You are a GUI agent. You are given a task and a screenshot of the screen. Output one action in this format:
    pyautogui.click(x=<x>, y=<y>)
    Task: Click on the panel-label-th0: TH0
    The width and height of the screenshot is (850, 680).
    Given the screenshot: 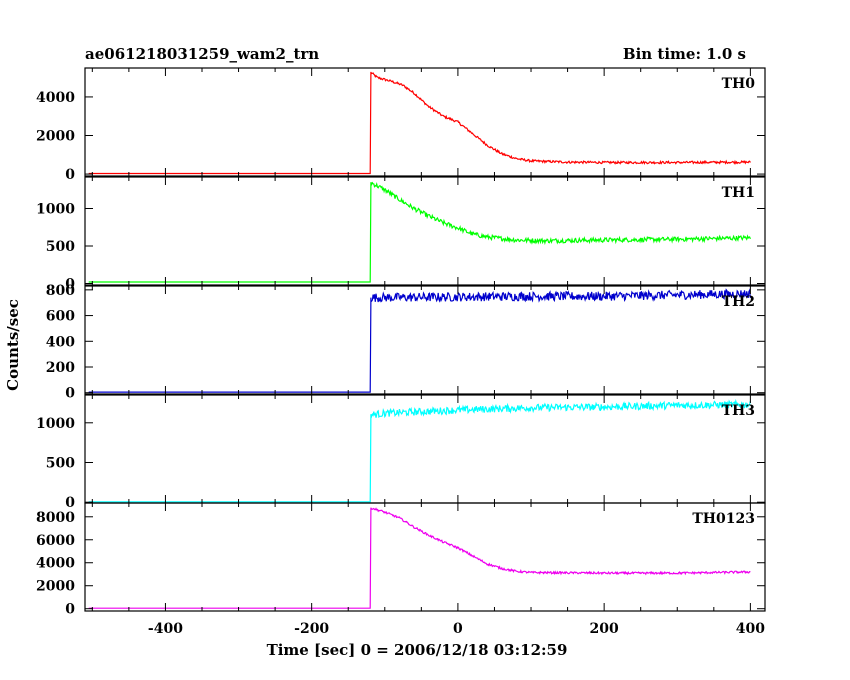 What is the action you would take?
    pyautogui.click(x=739, y=84)
    